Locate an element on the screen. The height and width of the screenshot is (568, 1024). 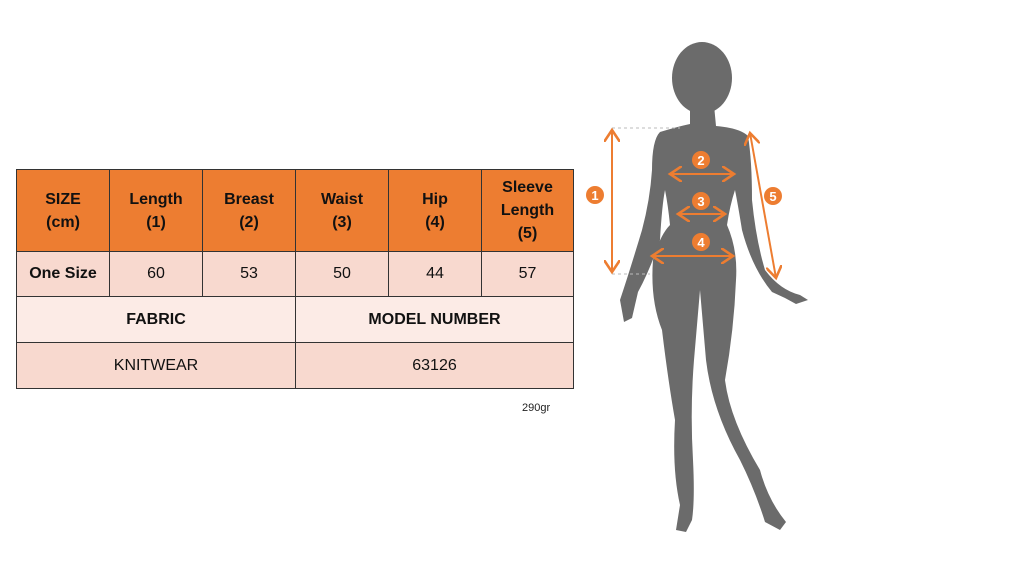
size-row: One Size 60 53 50 44 57 is located at coordinates (295, 274).